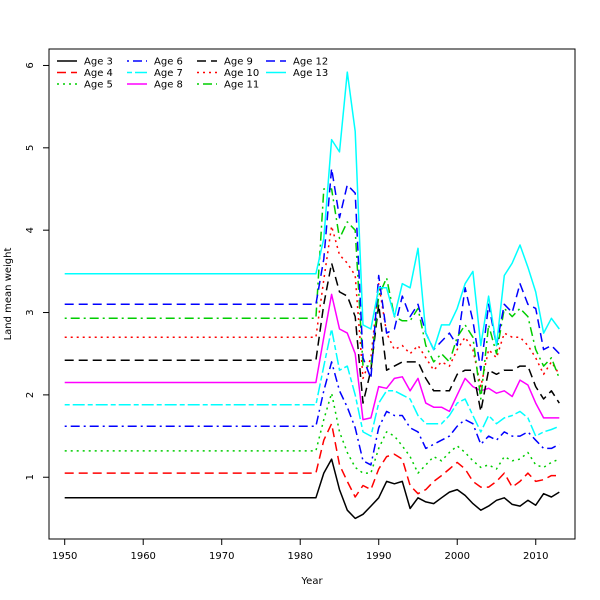 This screenshot has width=600, height=600. I want to click on legend-entry-age-3: Age 3, so click(85, 62).